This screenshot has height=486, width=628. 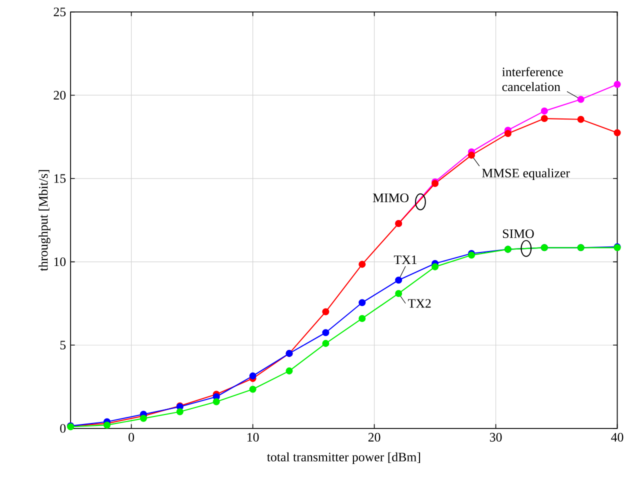 What do you see at coordinates (131, 437) in the screenshot?
I see `x-tick-label: 0` at bounding box center [131, 437].